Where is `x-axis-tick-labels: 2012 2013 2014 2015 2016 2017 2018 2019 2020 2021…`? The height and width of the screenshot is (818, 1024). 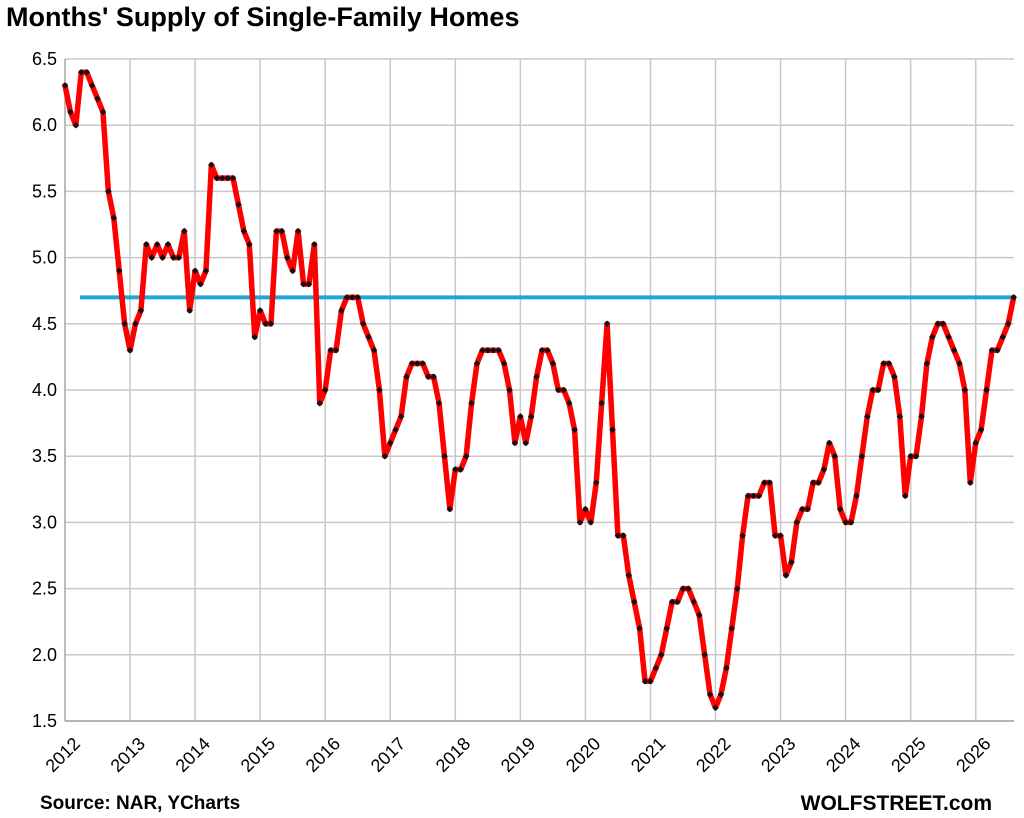
x-axis-tick-labels: 2012 2013 2014 2015 2016 2017 2018 2019 2020 2021… is located at coordinates (518, 755).